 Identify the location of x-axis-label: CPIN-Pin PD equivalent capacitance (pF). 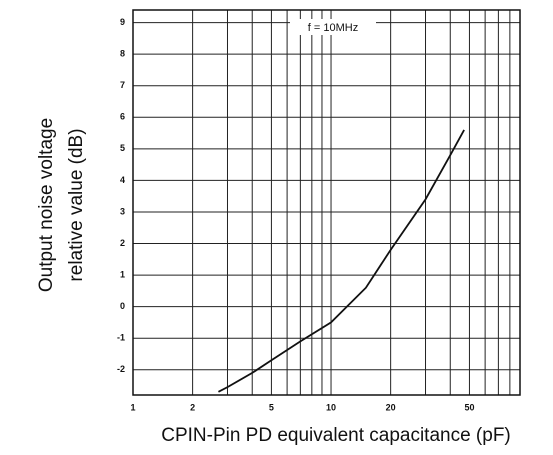
(336, 435).